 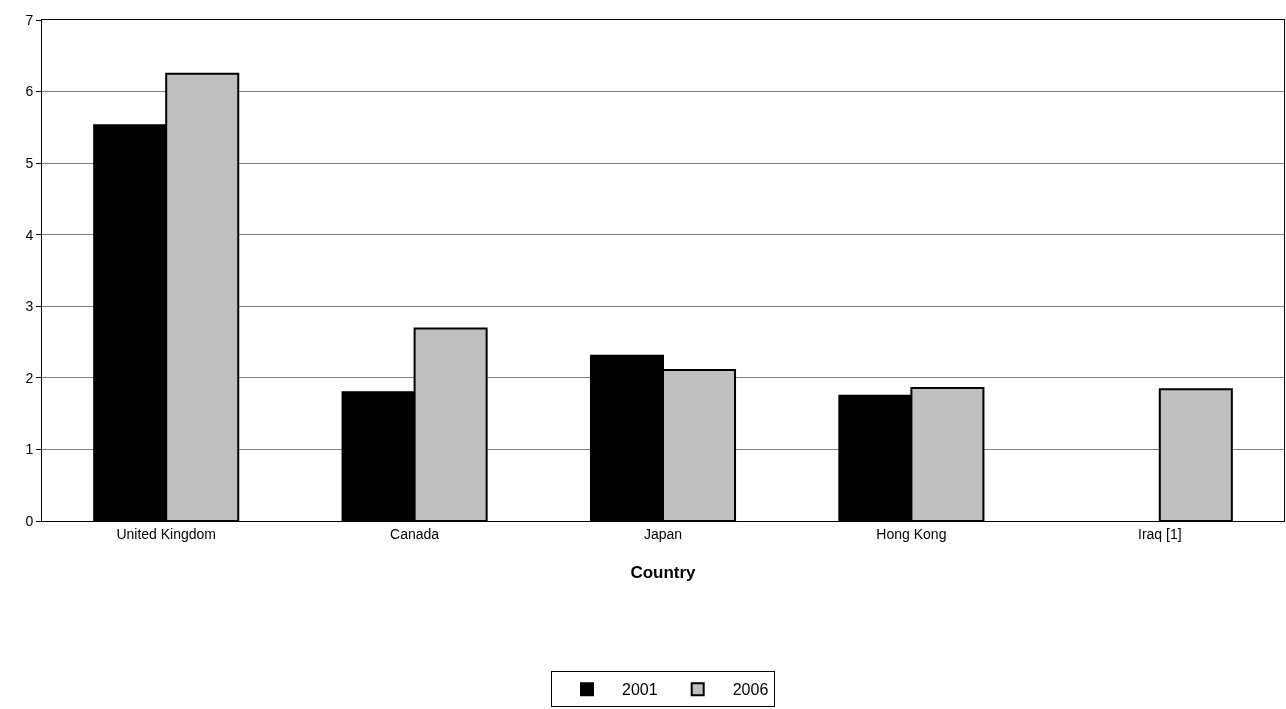 What do you see at coordinates (29, 91) in the screenshot?
I see `y-tick-label: 6` at bounding box center [29, 91].